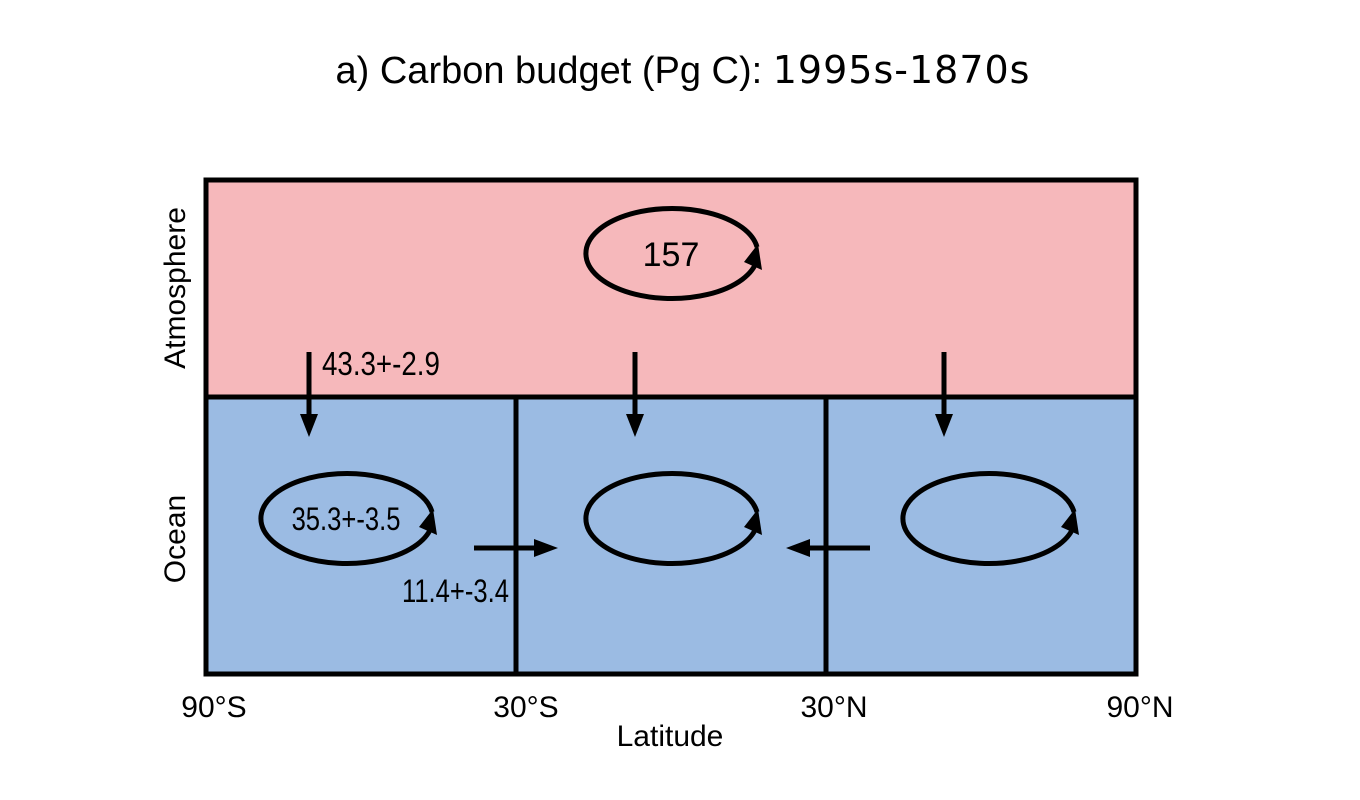  Describe the element at coordinates (175, 288) in the screenshot. I see `atmosphere-row-label: Atmosphere` at that location.